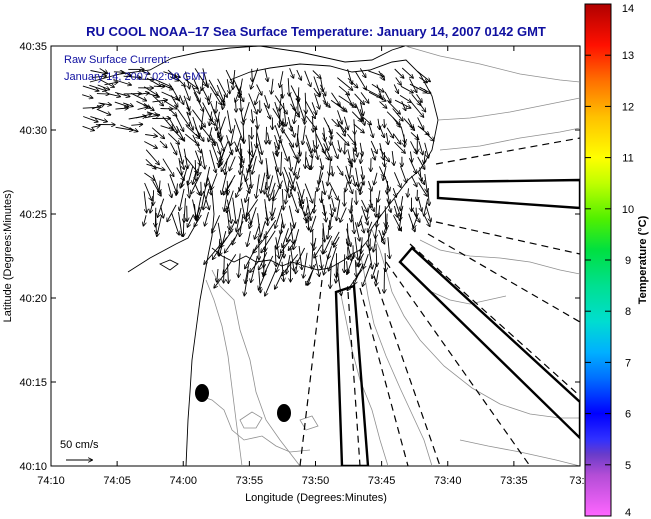  I want to click on colorbar-tick-label: 10, so click(628, 210).